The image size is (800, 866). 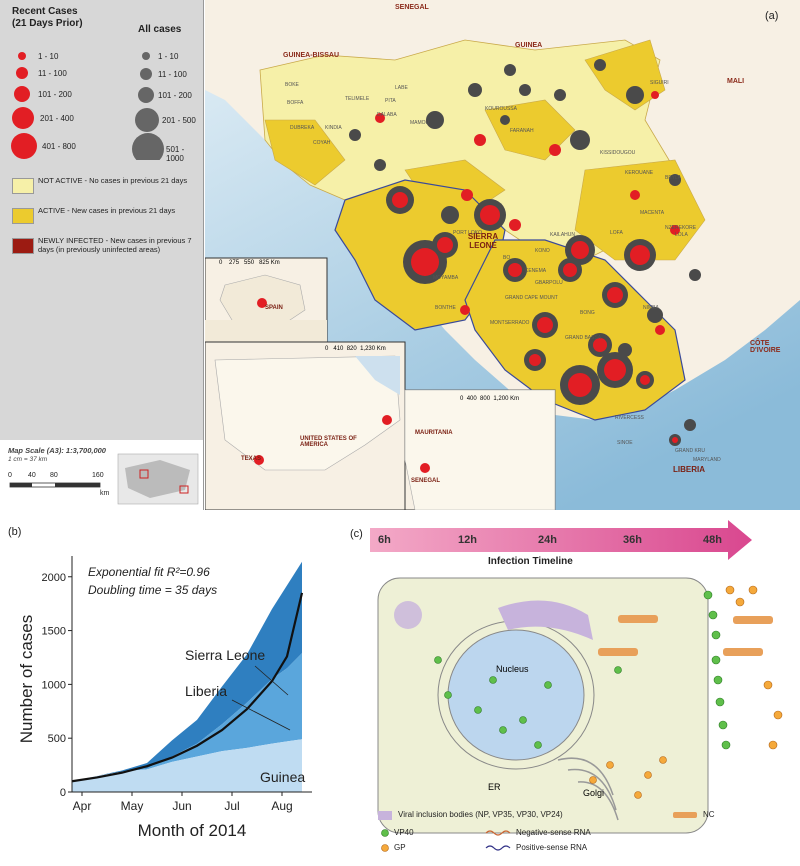 I want to click on all-item-3: 101 - 200, so click(x=175, y=95).